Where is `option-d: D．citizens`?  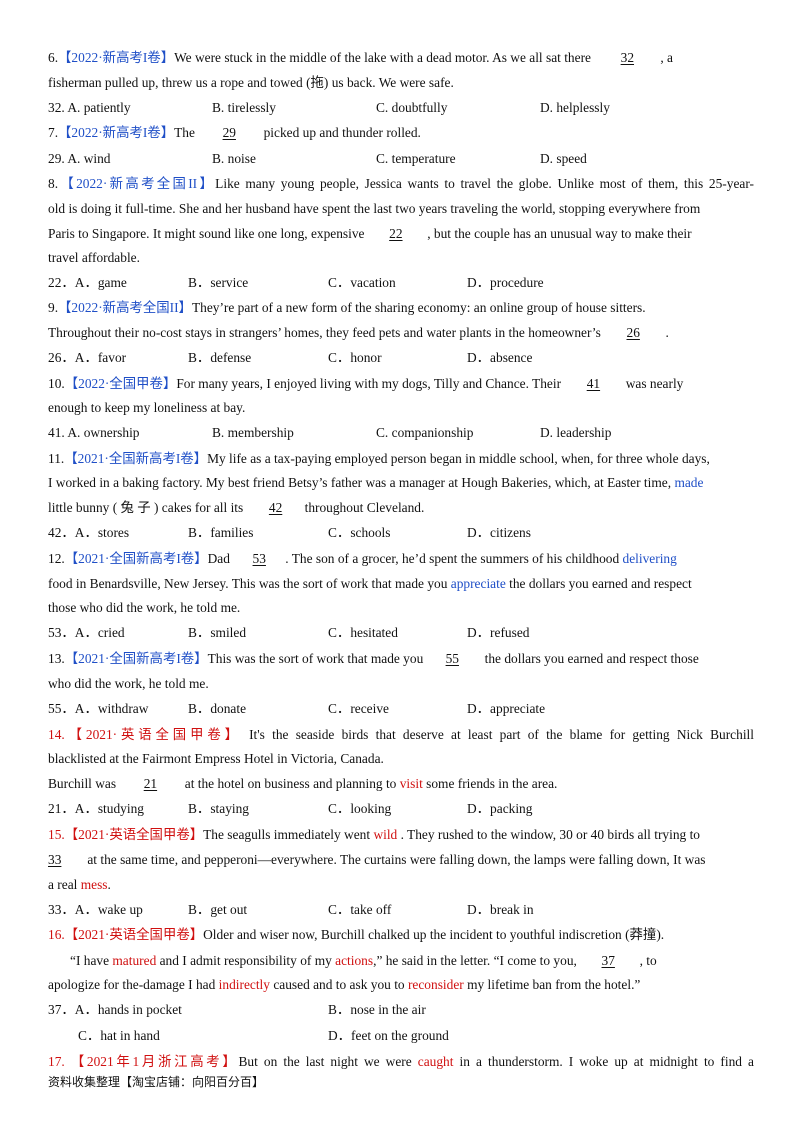
option-d: D．citizens is located at coordinates (499, 532).